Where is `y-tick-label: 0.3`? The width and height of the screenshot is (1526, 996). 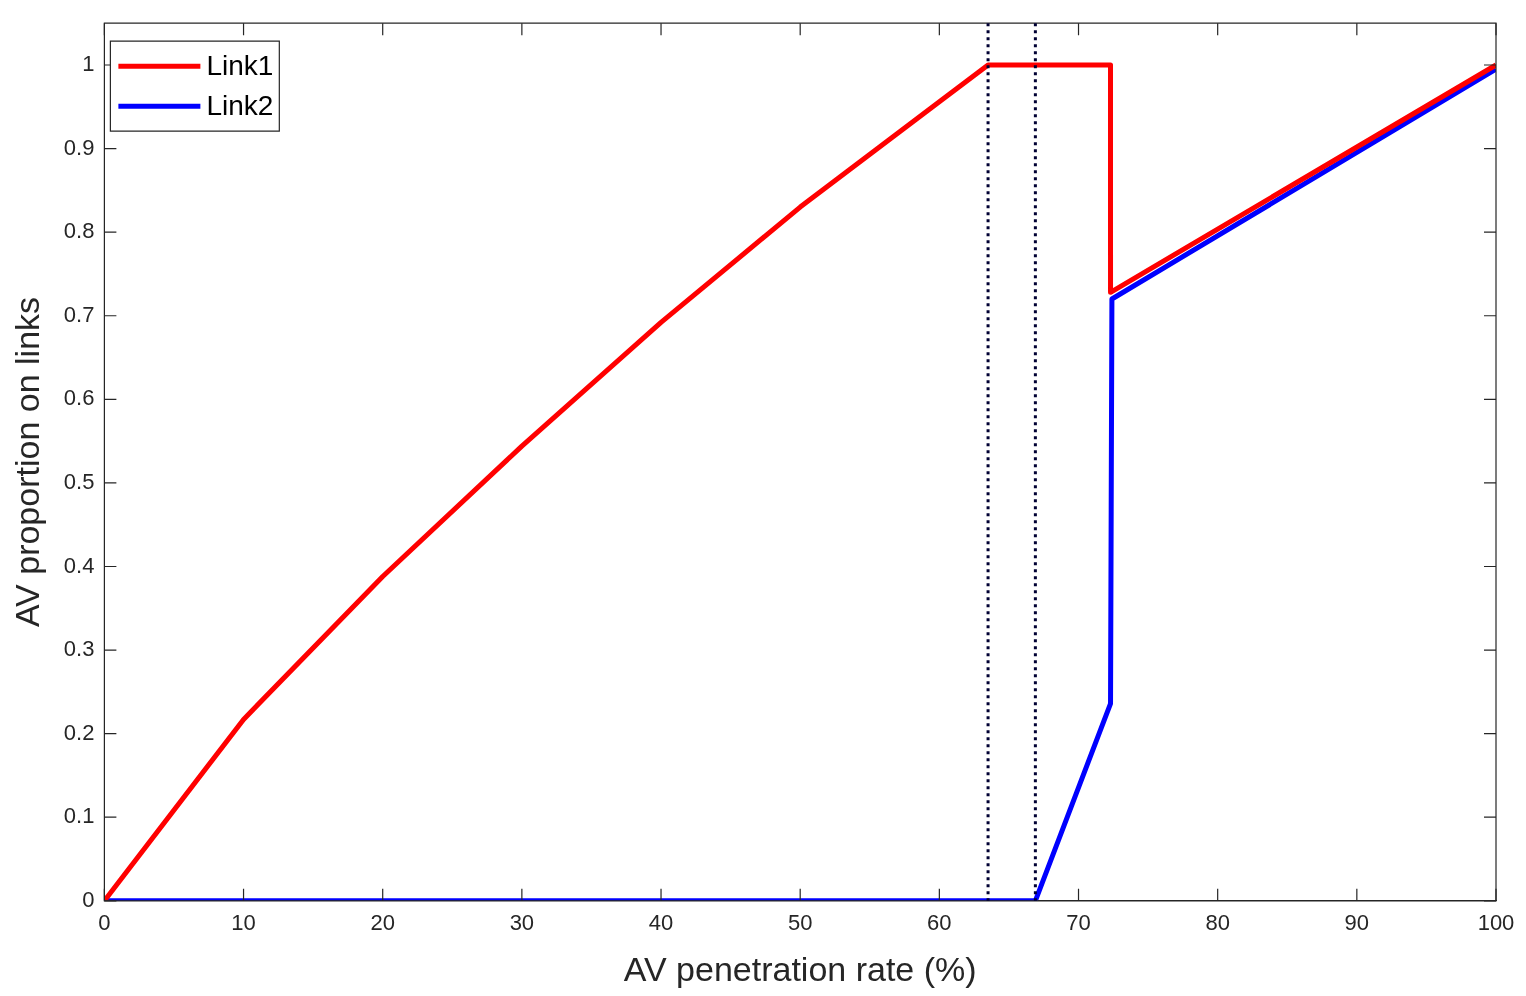 y-tick-label: 0.3 is located at coordinates (79, 649).